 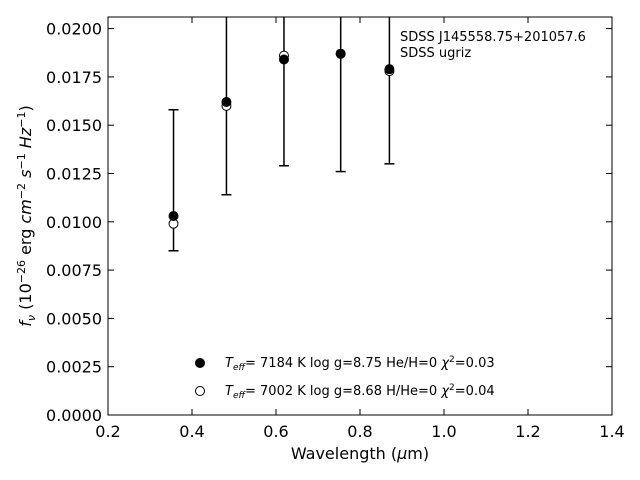 I want to click on x-tick-label: 0.2, so click(x=107, y=431).